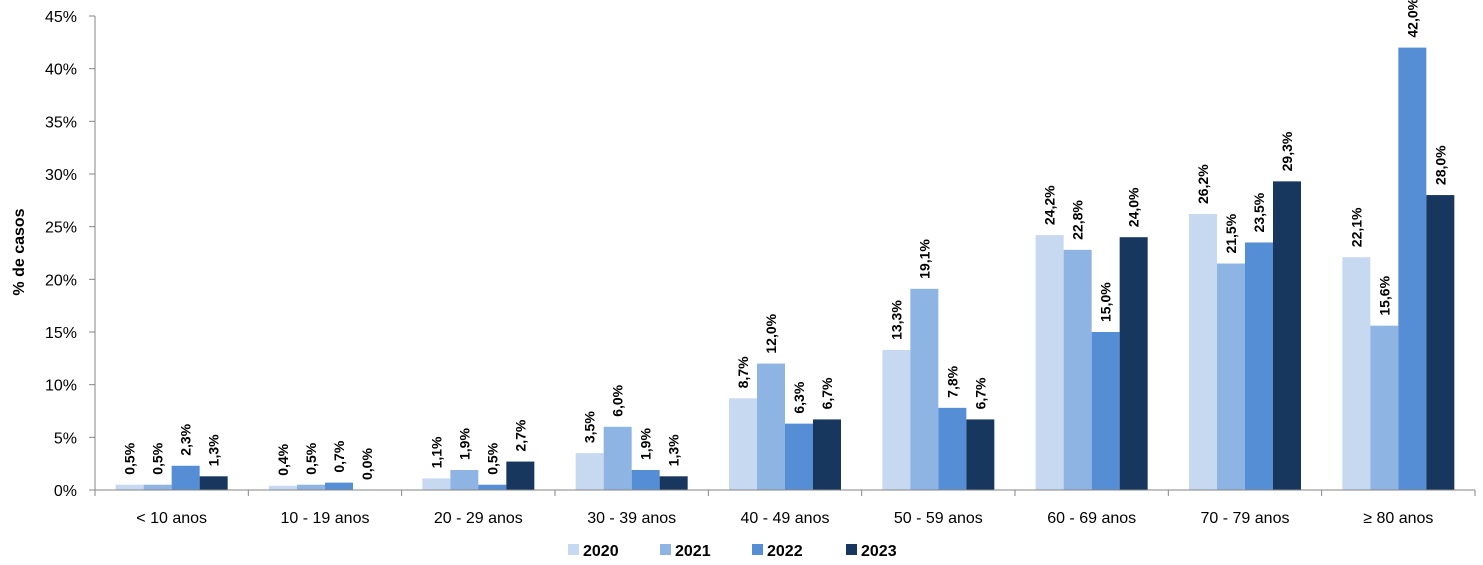 Image resolution: width=1483 pixels, height=565 pixels. What do you see at coordinates (61, 333) in the screenshot?
I see `y-tick-label: 15%` at bounding box center [61, 333].